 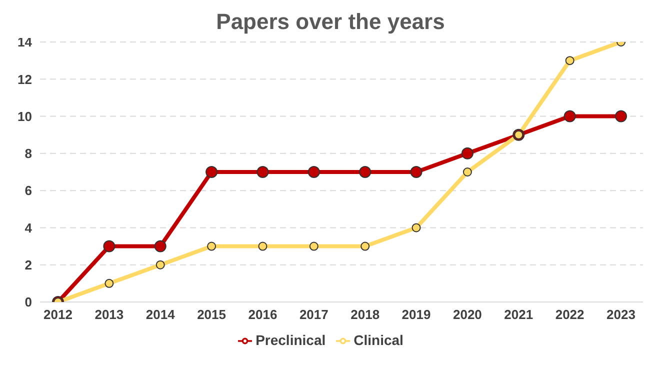 I want to click on x-tick-label: 2021, so click(x=519, y=314).